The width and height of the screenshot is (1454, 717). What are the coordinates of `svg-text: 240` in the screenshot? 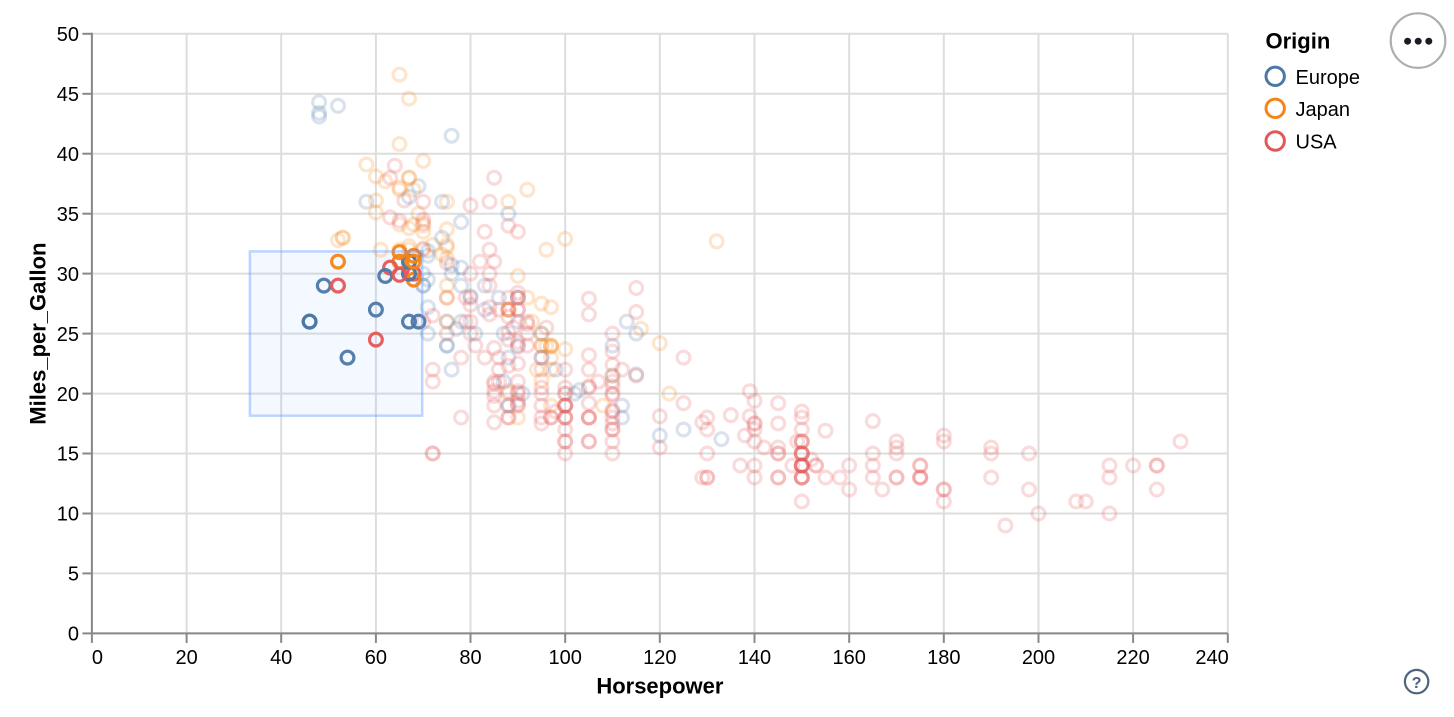 It's located at (1211, 658).